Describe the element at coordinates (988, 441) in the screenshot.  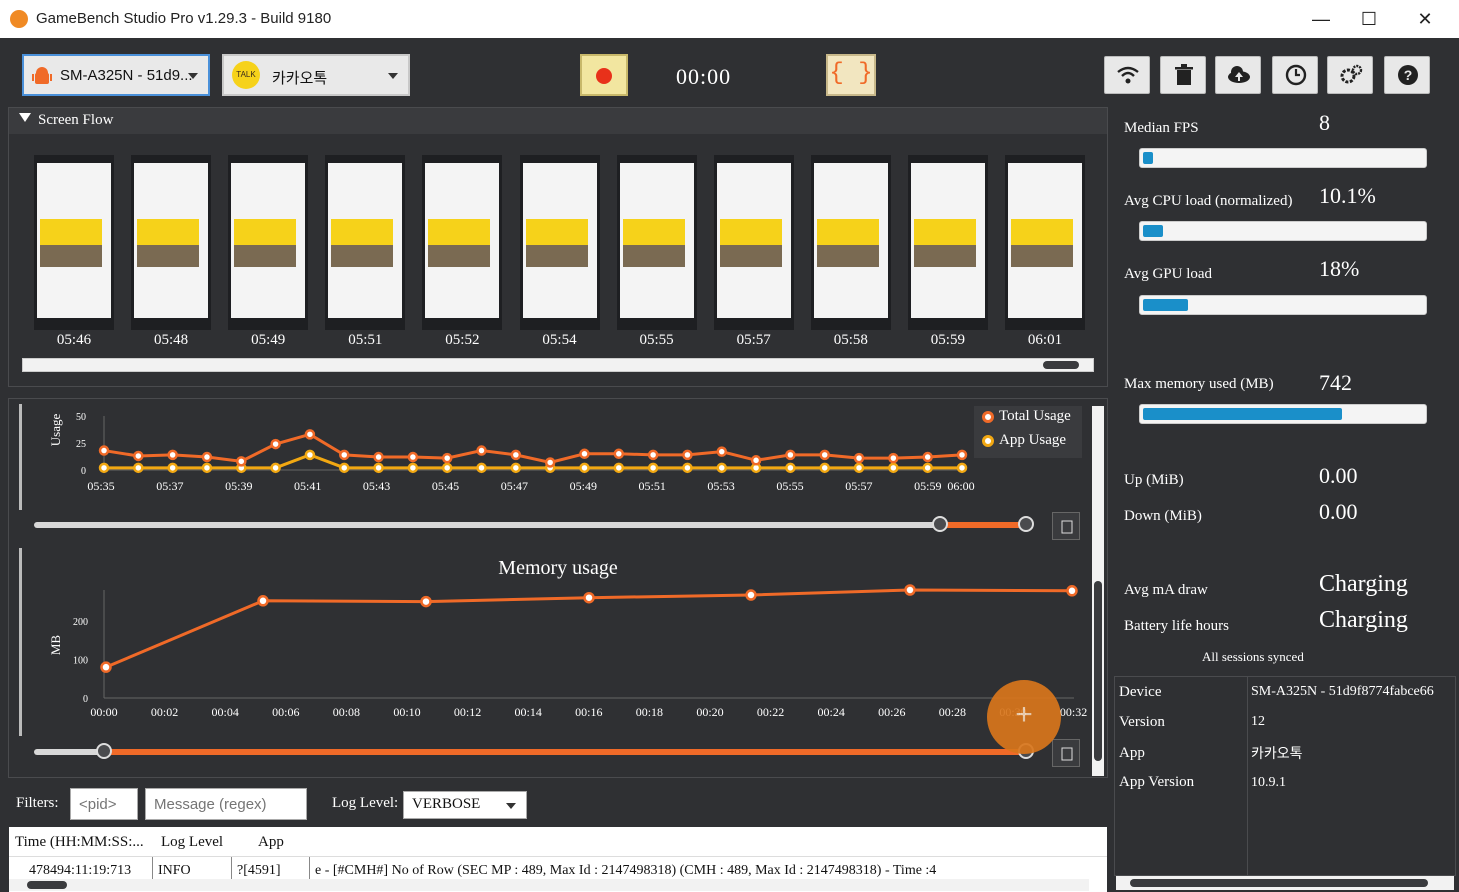
I see `legend-dot-app` at that location.